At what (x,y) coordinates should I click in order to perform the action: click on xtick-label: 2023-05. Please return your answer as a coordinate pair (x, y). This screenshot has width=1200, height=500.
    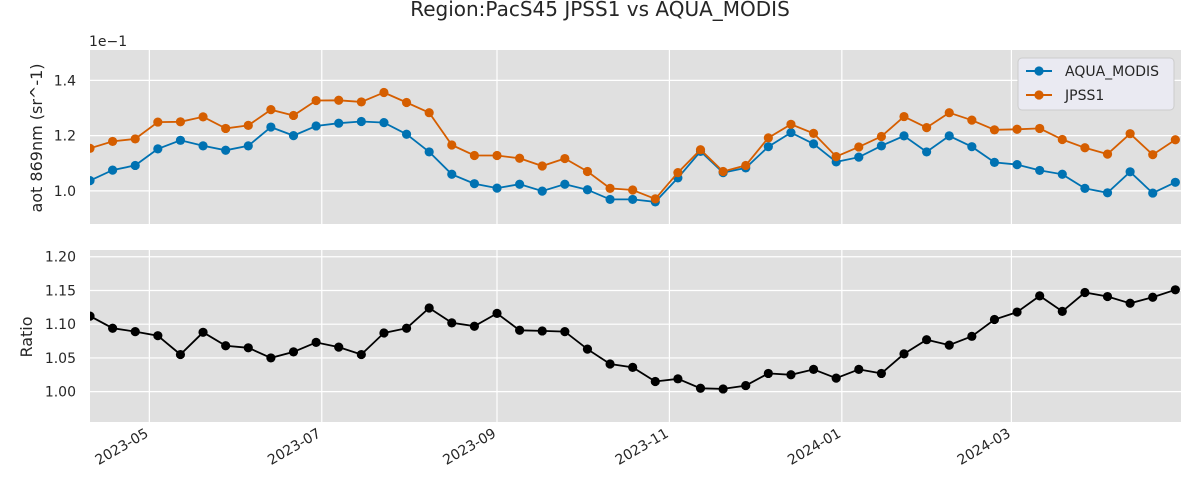
    Looking at the image, I should click on (122, 447).